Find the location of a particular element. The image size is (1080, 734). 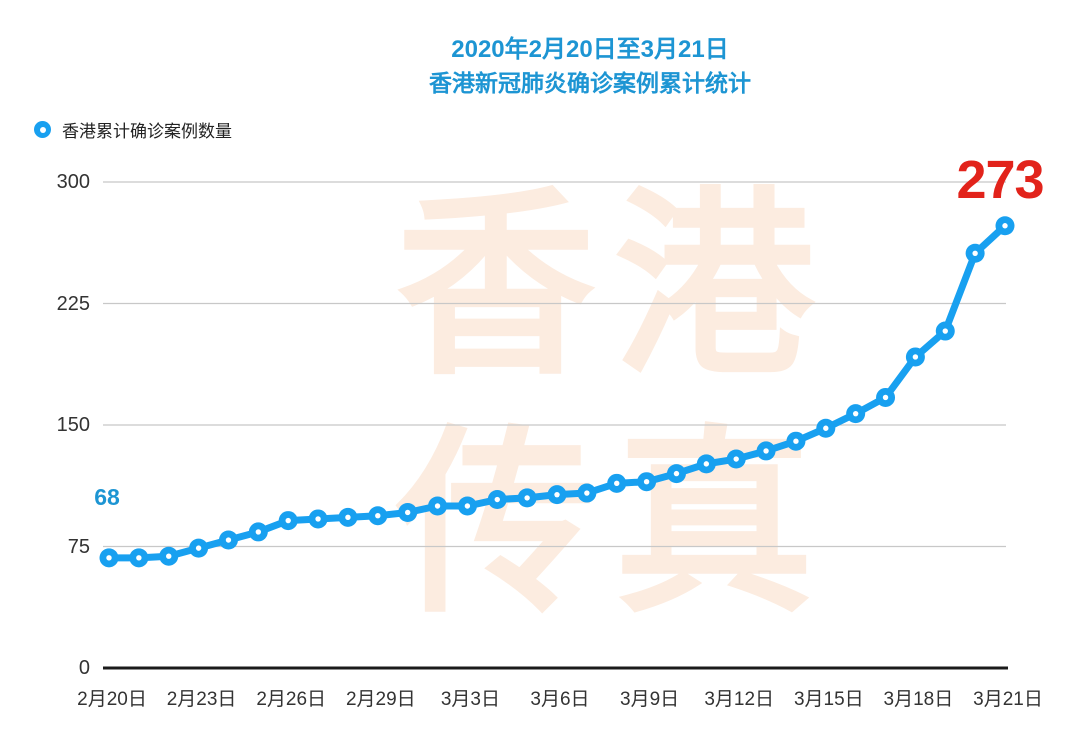

first-point-value-label: 68 is located at coordinates (107, 497).